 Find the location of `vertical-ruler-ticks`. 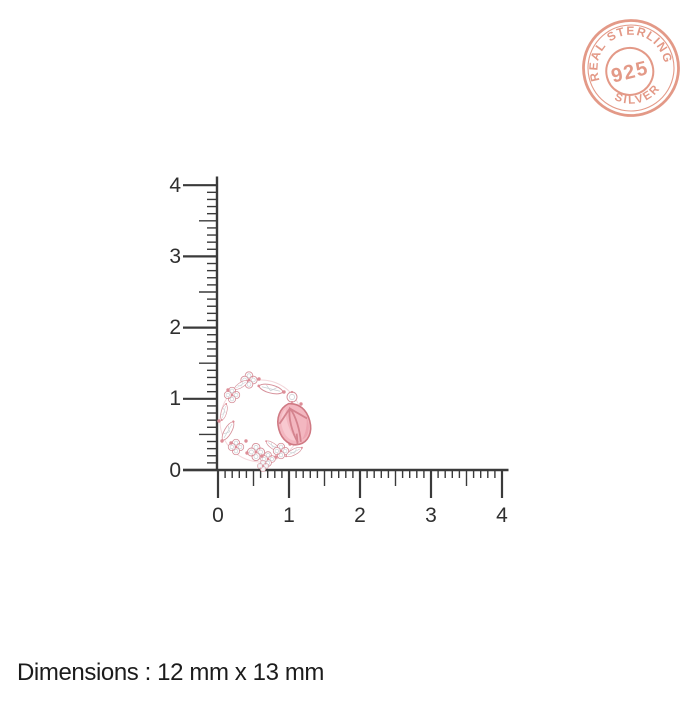

vertical-ruler-ticks is located at coordinates (200, 328).